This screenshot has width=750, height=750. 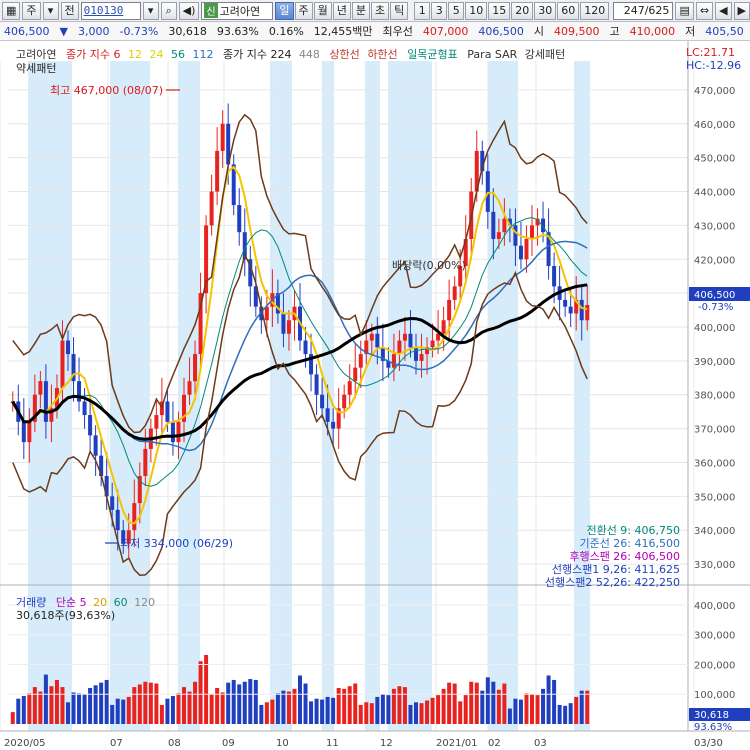 I want to click on dropdown-icon: ▾, so click(x=50, y=10).